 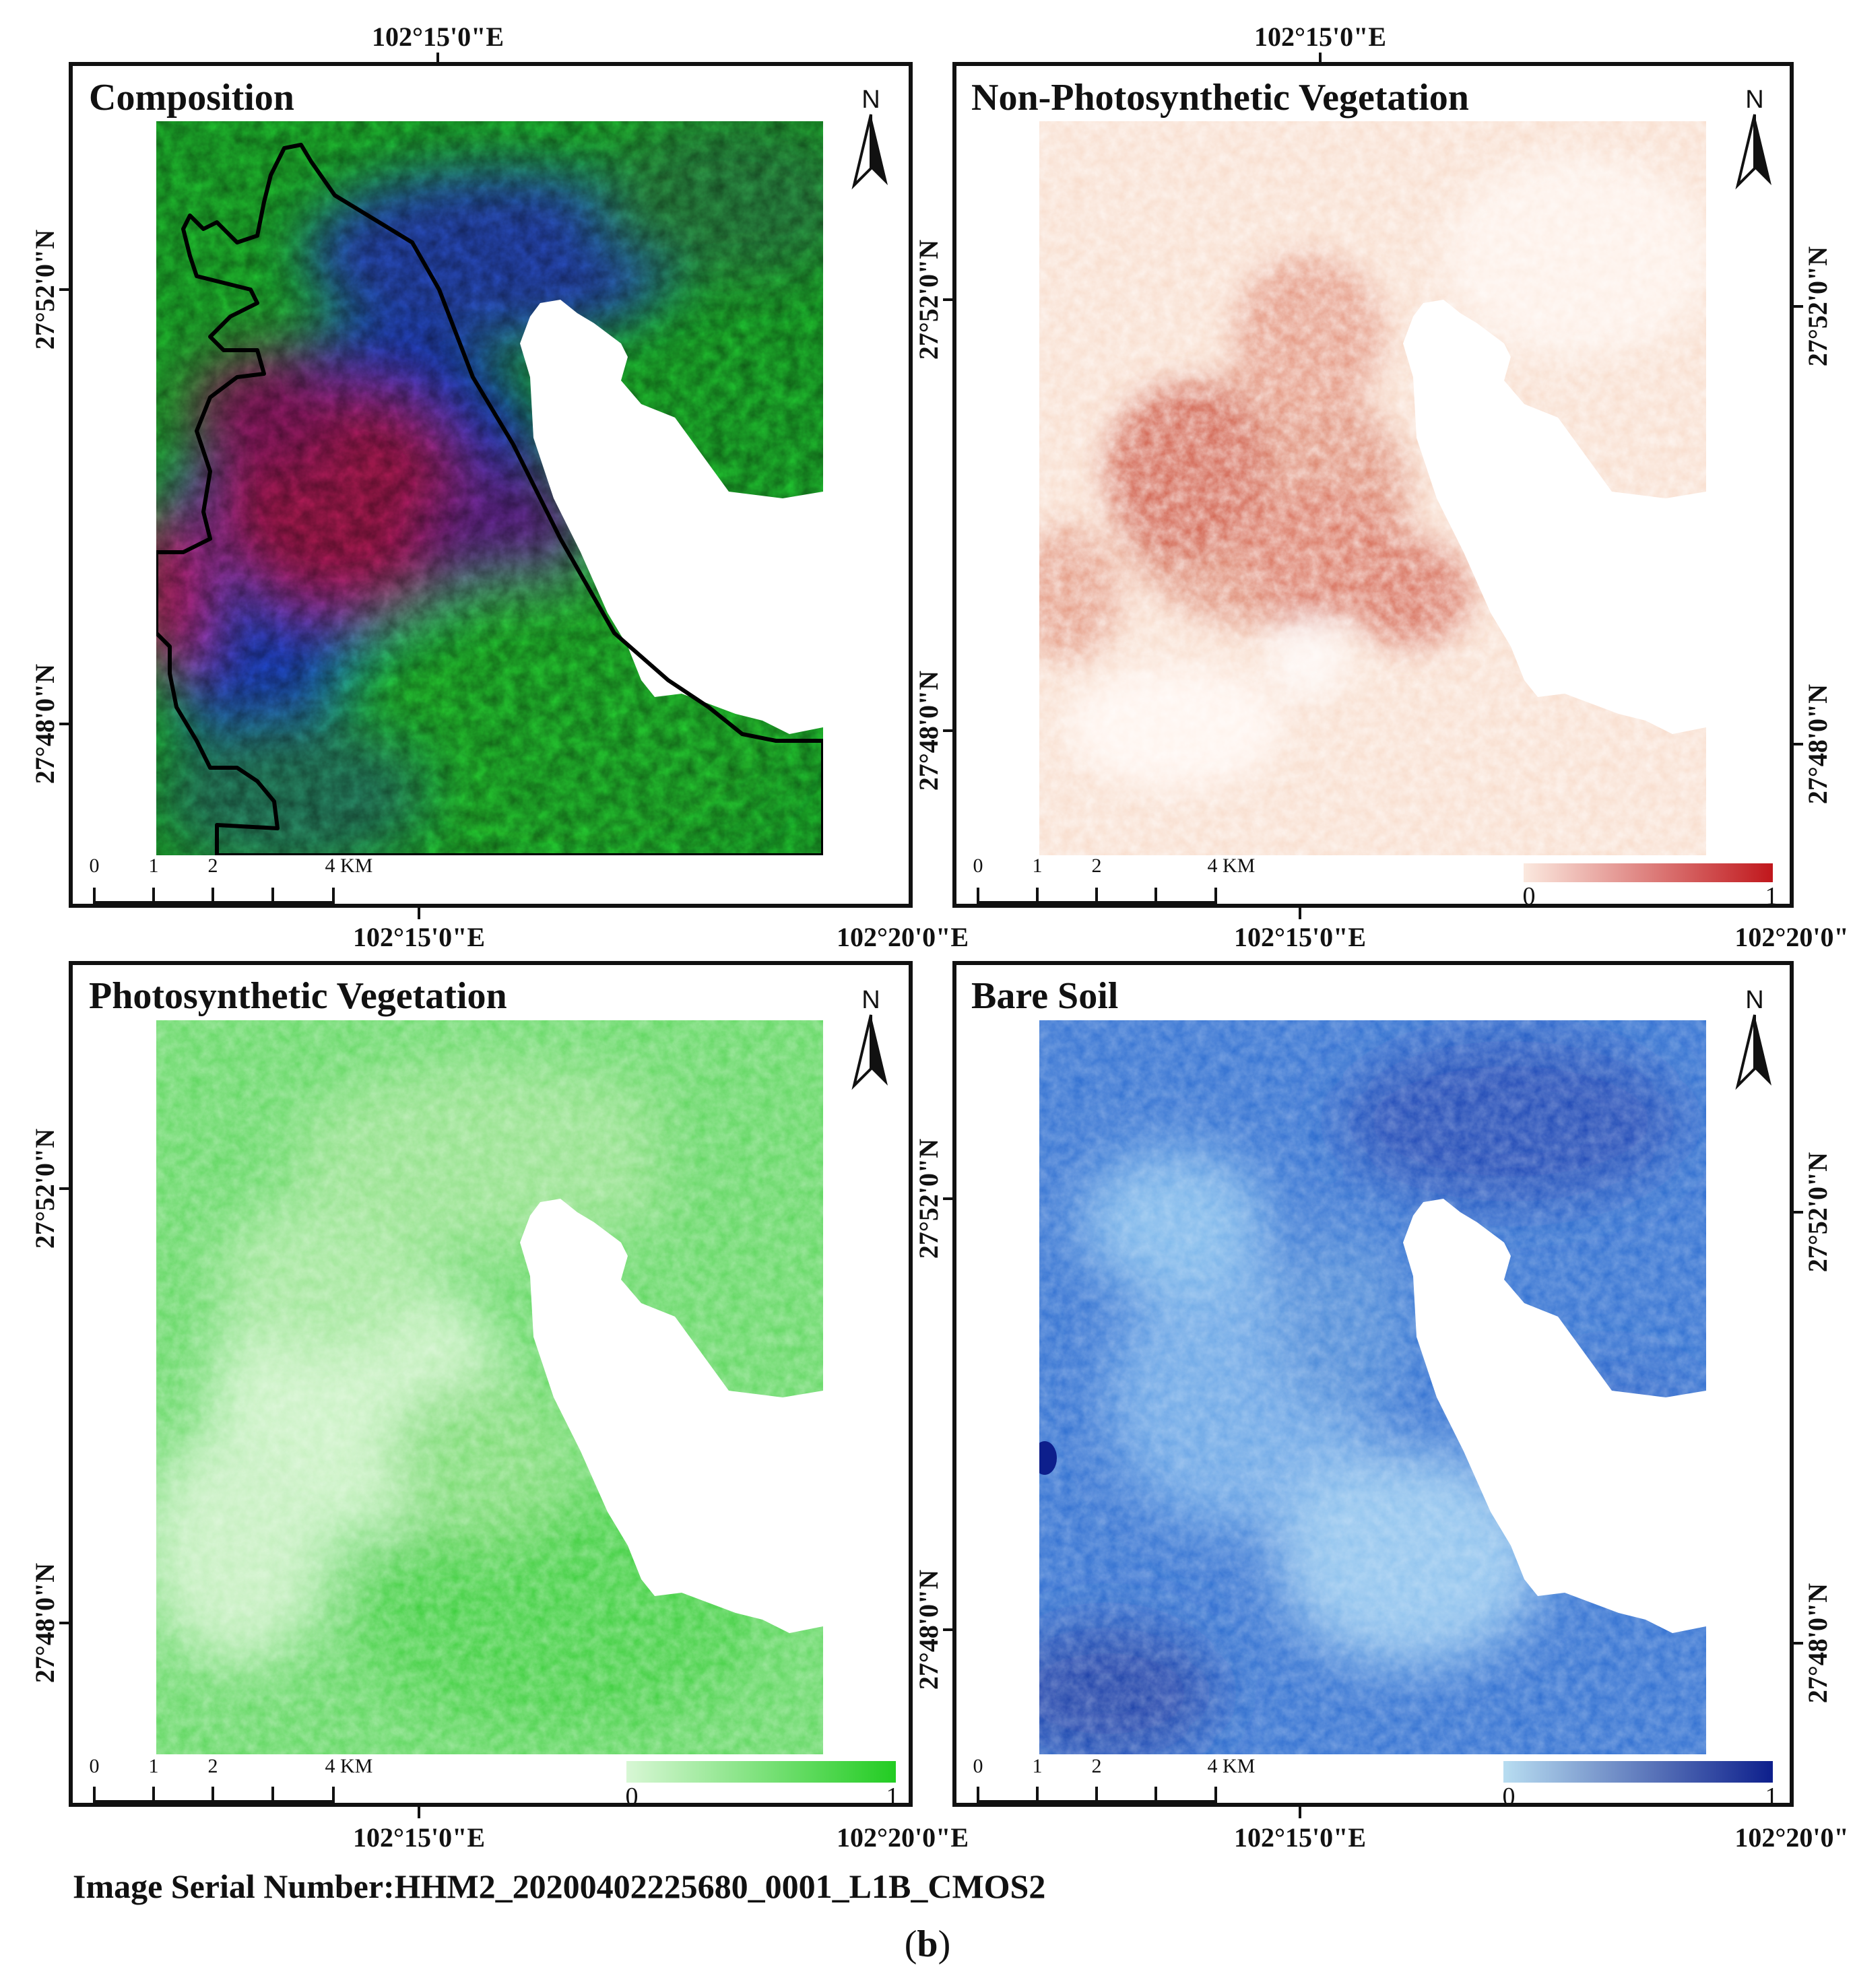 What do you see at coordinates (489, 1387) in the screenshot?
I see `map-image-pv` at bounding box center [489, 1387].